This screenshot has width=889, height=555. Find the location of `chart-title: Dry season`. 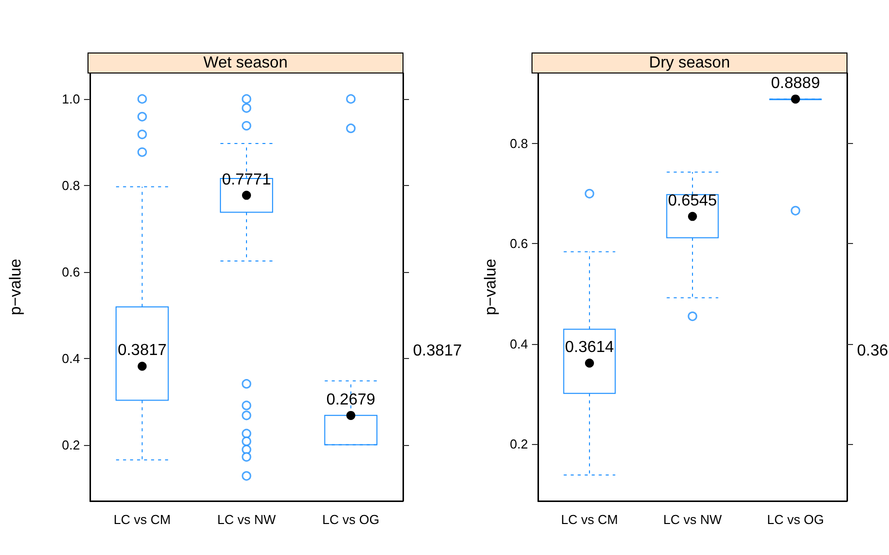

chart-title: Dry season is located at coordinates (689, 63).